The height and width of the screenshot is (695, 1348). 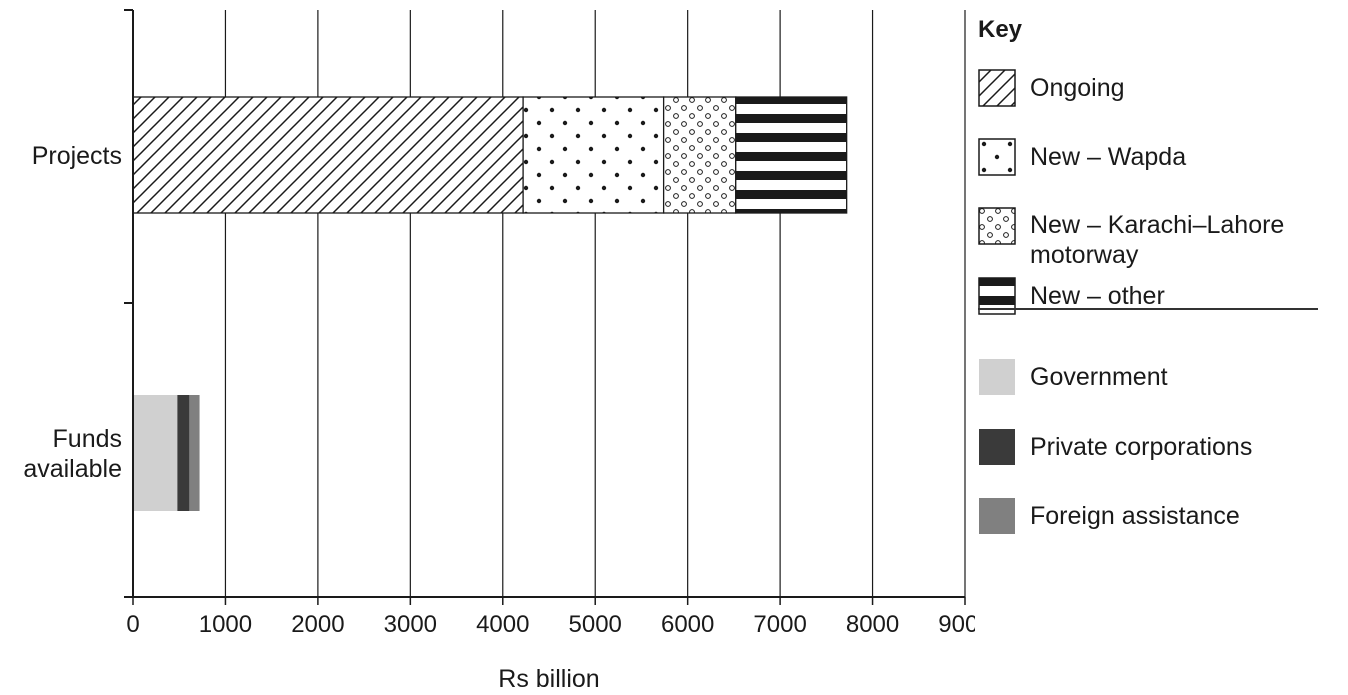 What do you see at coordinates (410, 624) in the screenshot?
I see `x-tick-label: 3000` at bounding box center [410, 624].